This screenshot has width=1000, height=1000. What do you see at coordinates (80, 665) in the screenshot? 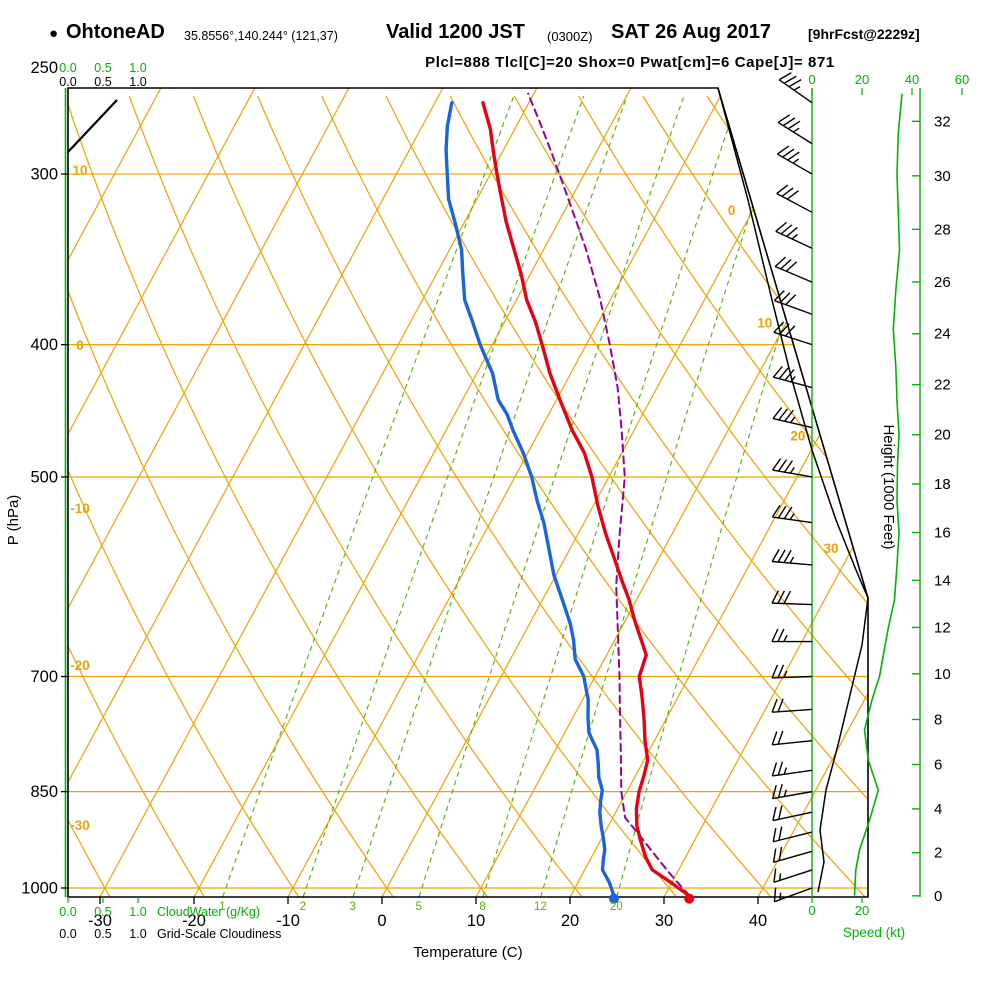
I see `adiabat-label-left: -20` at bounding box center [80, 665].